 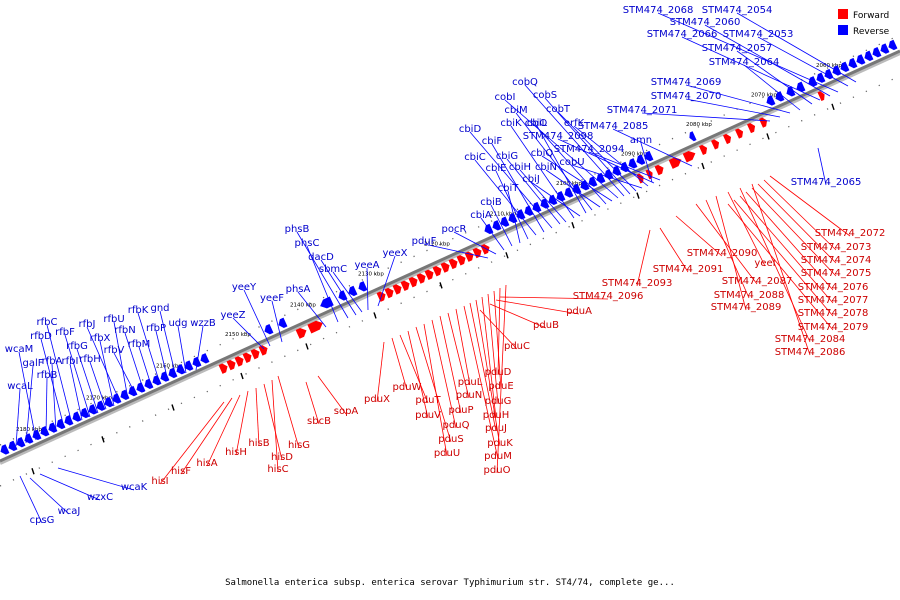 What do you see at coordinates (843, 30) in the screenshot?
I see `legend-reverse-swatch` at bounding box center [843, 30].